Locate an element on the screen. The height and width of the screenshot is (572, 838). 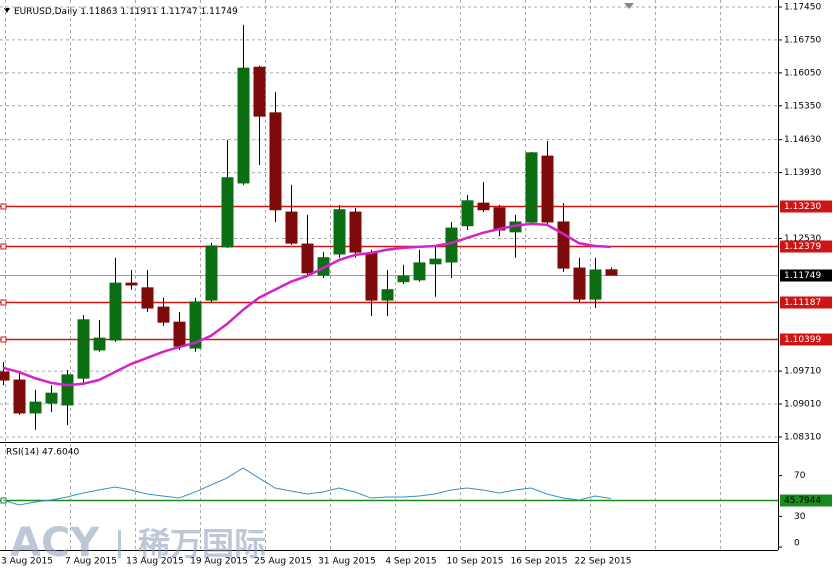
x-tick-label: 25 Aug 2015 is located at coordinates (283, 562).